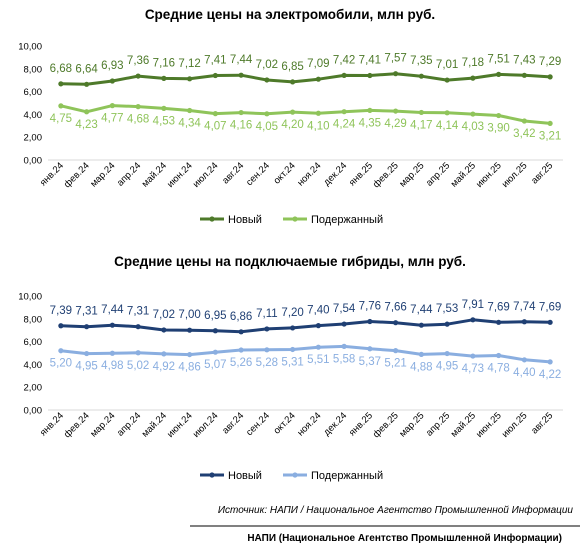  I want to click on data-label: 7,31, so click(138, 312).